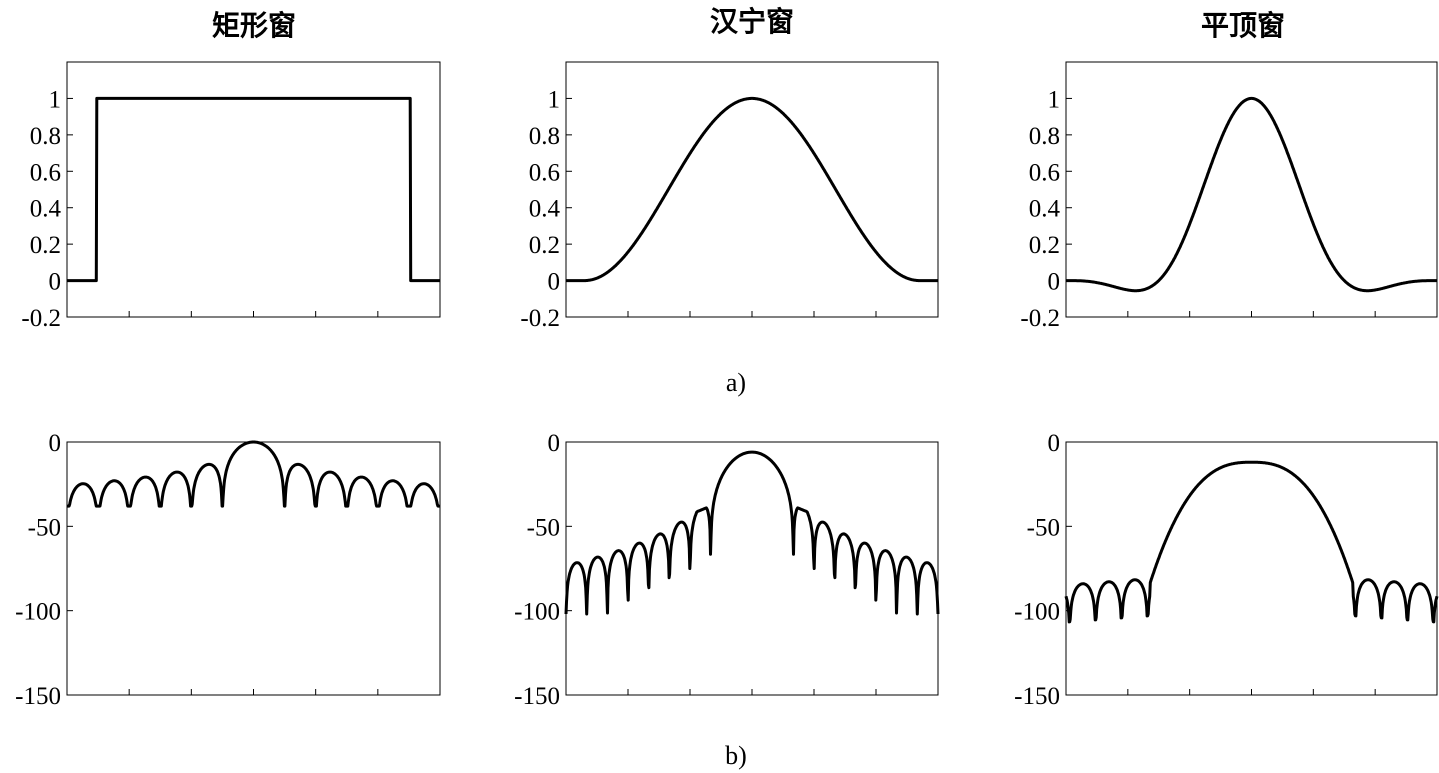 Image resolution: width=1439 pixels, height=773 pixels. What do you see at coordinates (751, 21) in the screenshot?
I see `title-hanning-window: 汉宁窗` at bounding box center [751, 21].